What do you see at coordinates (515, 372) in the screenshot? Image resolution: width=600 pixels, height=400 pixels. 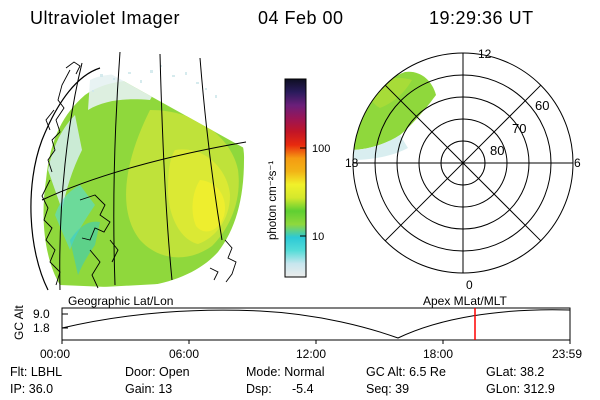 I see `glat-info: GLat: 38.2` at bounding box center [515, 372].